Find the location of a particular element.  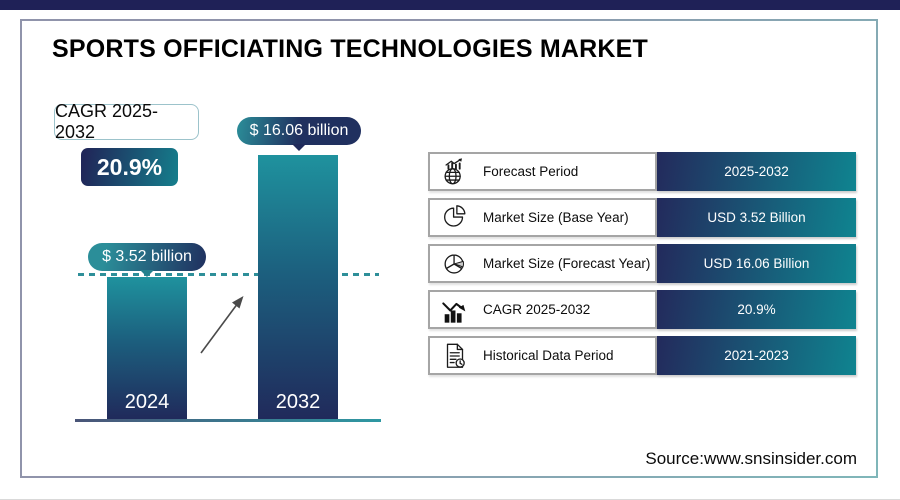

pie-chart-icon is located at coordinates (455, 215).